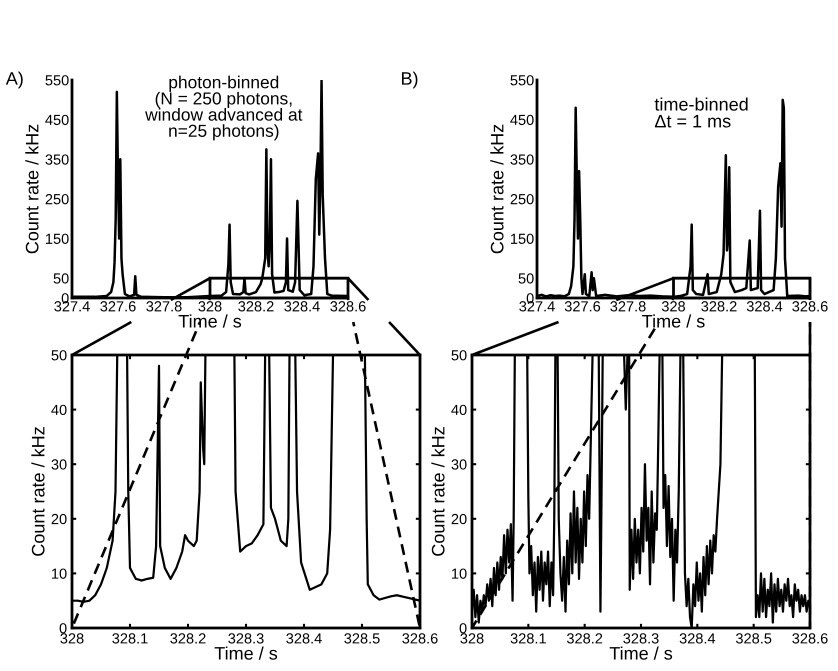 The height and width of the screenshot is (671, 838). I want to click on text: A), so click(14, 80).